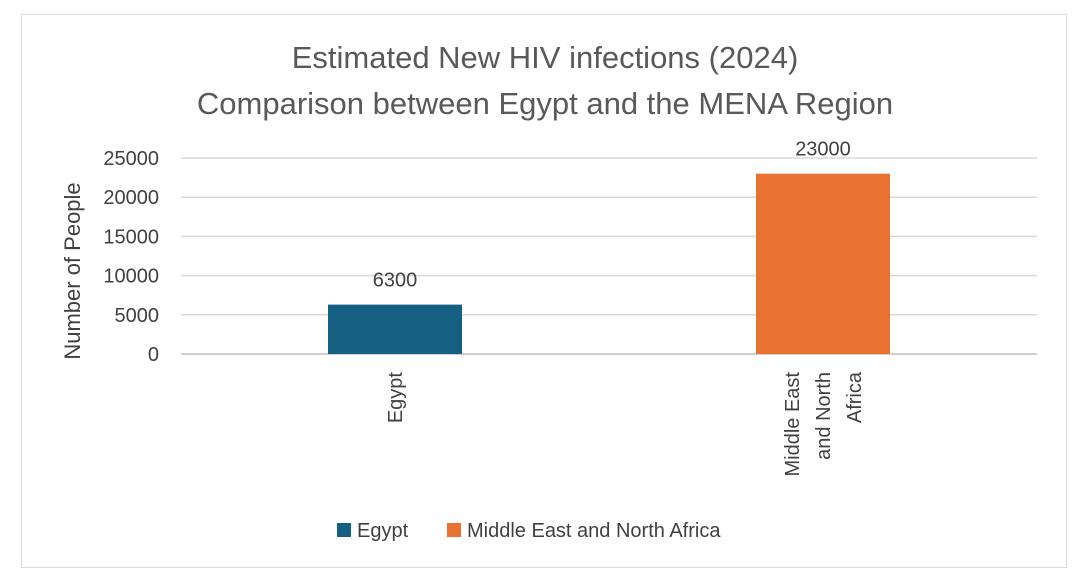 The height and width of the screenshot is (587, 1092). Describe the element at coordinates (824, 416) in the screenshot. I see `category-label-line: and North` at that location.